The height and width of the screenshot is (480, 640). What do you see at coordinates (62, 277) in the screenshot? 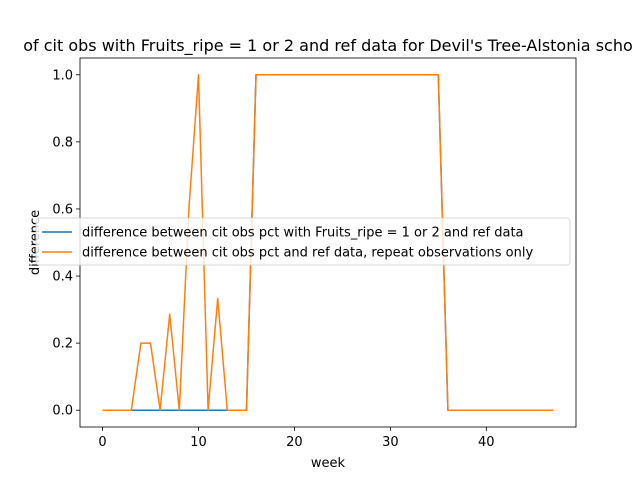
I see `y-tick-label: 0.4` at bounding box center [62, 277].